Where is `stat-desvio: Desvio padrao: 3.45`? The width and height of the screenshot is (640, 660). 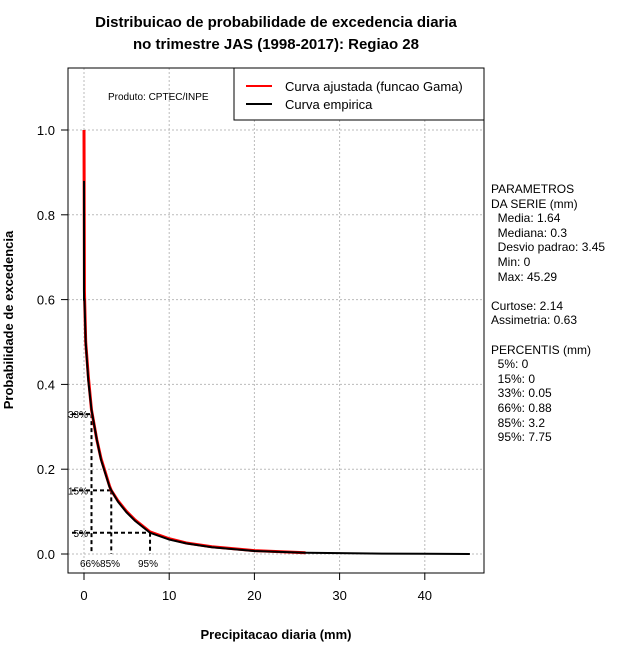
stat-desvio: Desvio padrao: 3.45 is located at coordinates (548, 247).